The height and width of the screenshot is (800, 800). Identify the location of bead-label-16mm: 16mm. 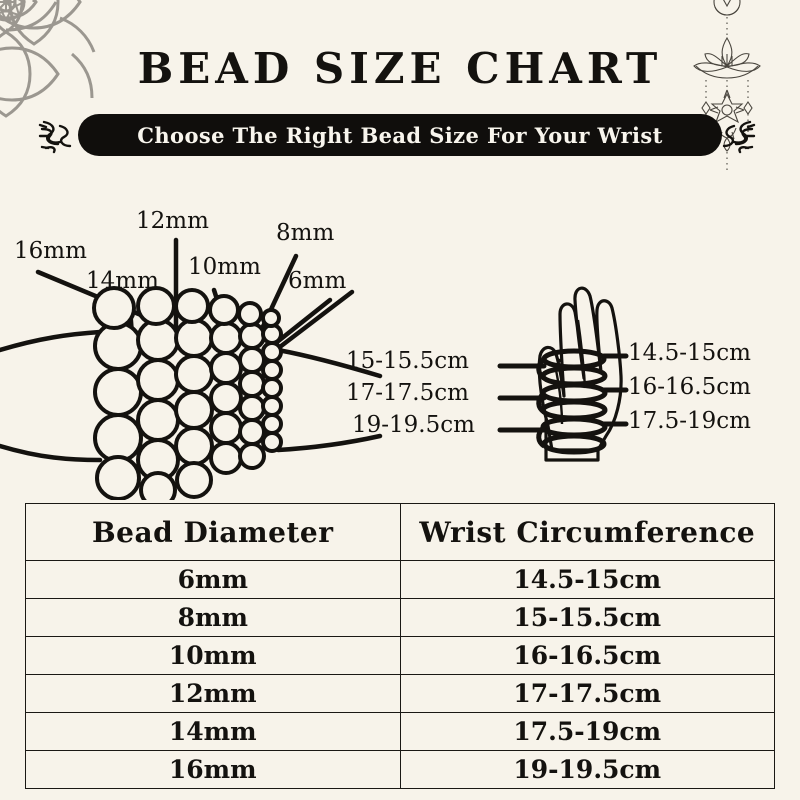
(50, 251).